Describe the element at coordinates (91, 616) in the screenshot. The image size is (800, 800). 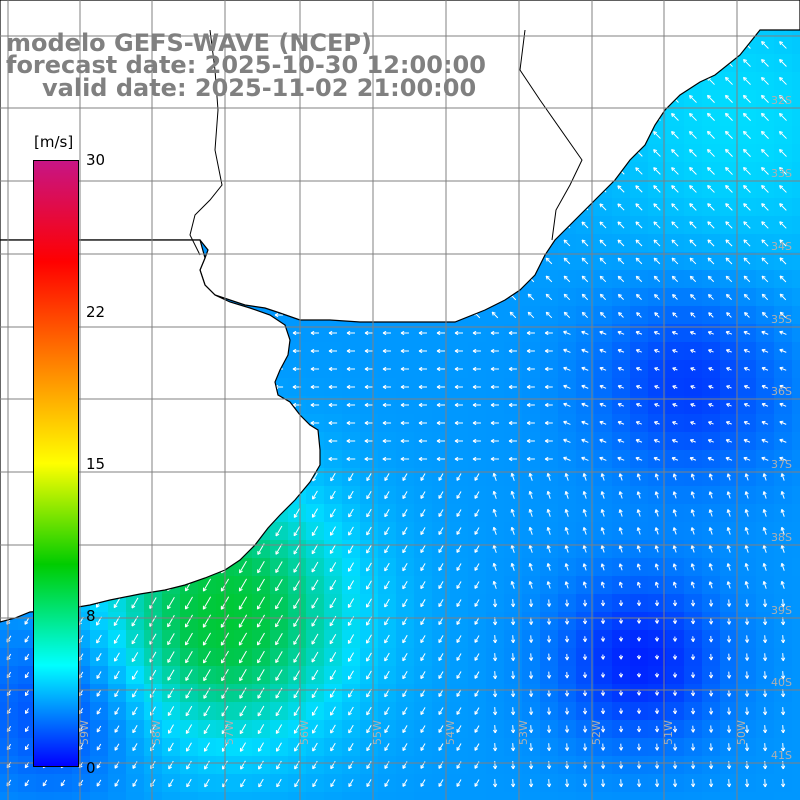
I see `colorbar-tick: 8` at that location.